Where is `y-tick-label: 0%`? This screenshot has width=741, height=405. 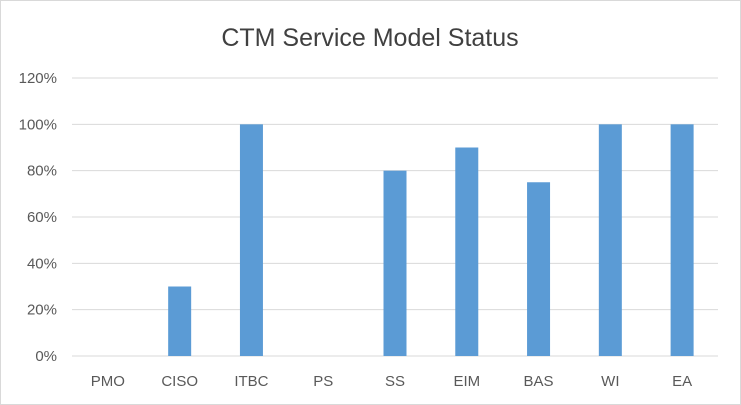
y-tick-label: 0% is located at coordinates (46, 356).